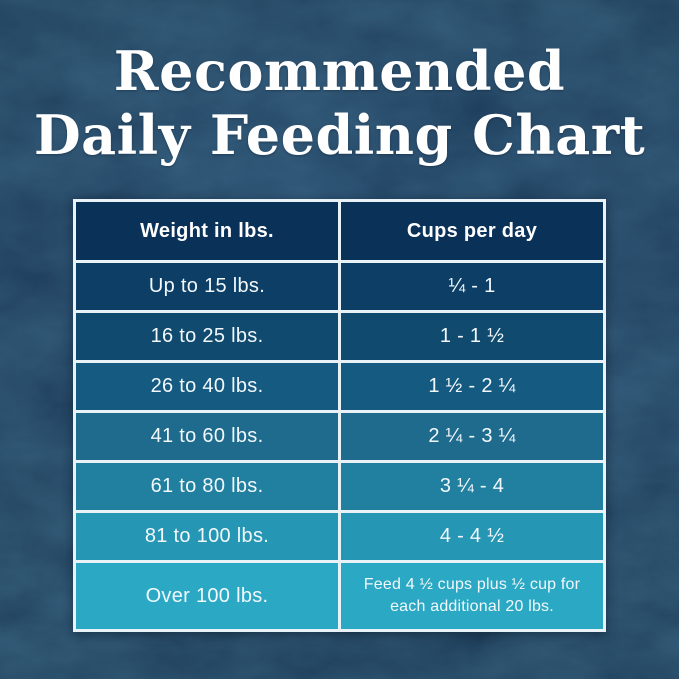 The width and height of the screenshot is (679, 679). Describe the element at coordinates (207, 436) in the screenshot. I see `weight-cell: 41 to 60 lbs.` at that location.